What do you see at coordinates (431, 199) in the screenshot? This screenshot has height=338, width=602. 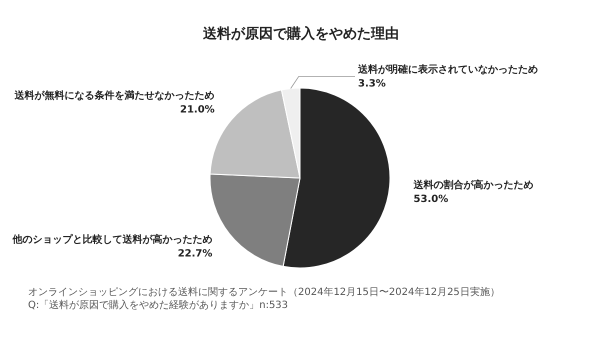 I see `data-label: 53.0%` at bounding box center [431, 199].